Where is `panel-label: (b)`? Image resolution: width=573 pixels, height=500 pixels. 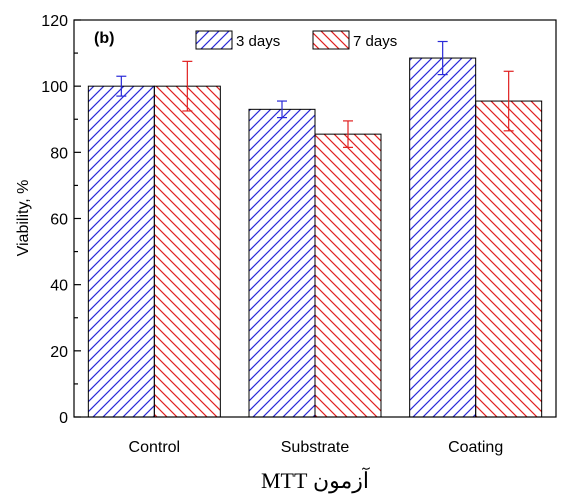
panel-label: (b) is located at coordinates (104, 38).